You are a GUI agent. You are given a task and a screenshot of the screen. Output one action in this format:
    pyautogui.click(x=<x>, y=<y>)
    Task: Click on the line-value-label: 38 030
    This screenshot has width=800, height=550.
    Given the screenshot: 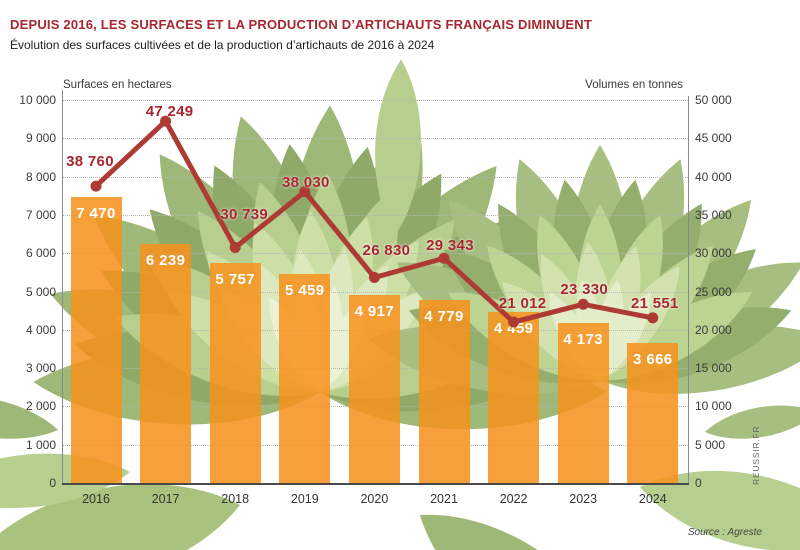 What is the action you would take?
    pyautogui.click(x=305, y=182)
    